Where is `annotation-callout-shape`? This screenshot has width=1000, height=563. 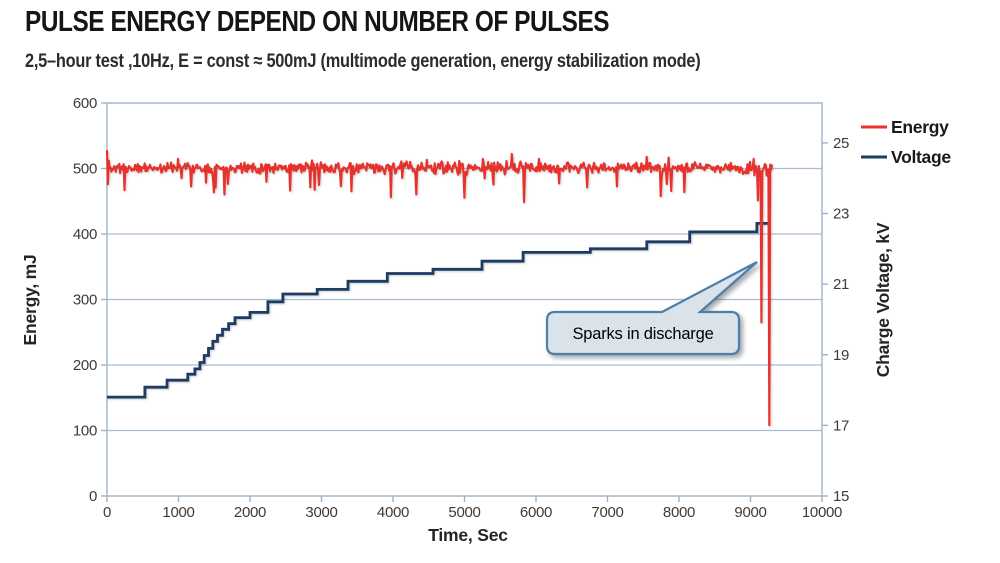
annotation-callout-shape is located at coordinates (651, 308).